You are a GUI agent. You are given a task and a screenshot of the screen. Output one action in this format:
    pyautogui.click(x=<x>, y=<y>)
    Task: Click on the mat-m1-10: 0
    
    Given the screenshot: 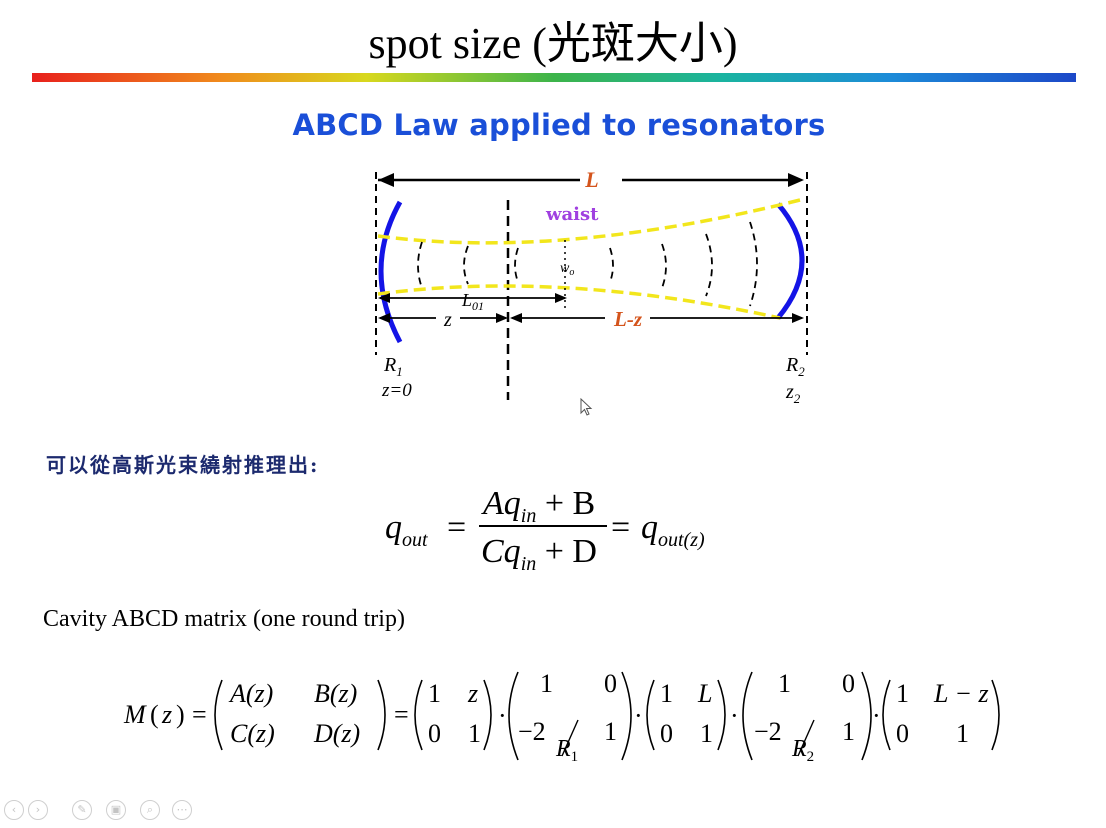 What is the action you would take?
    pyautogui.click(x=434, y=733)
    